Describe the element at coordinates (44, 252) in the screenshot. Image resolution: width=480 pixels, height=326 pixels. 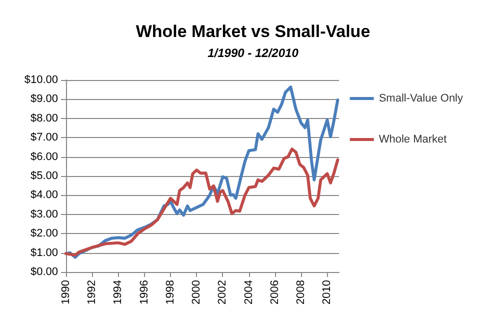
I see `y-tick-label: $1.00` at that location.